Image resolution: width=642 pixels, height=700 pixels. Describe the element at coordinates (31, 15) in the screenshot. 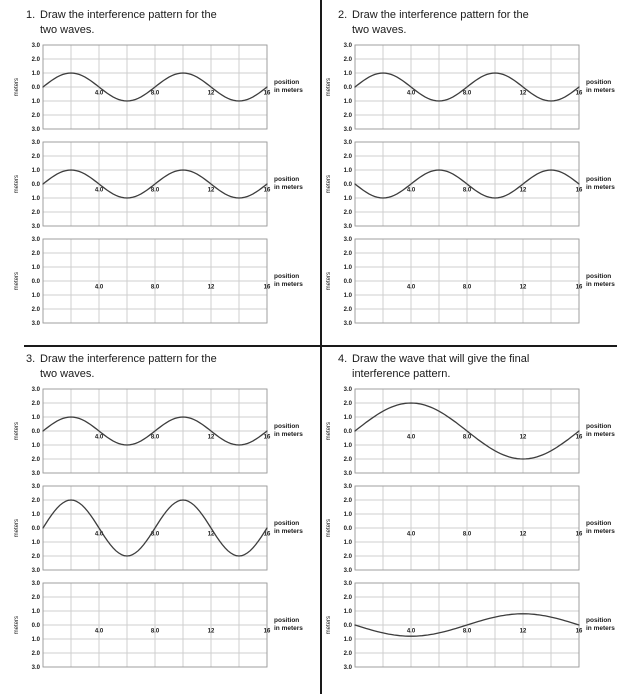

I see `question-1-number: 1.` at that location.